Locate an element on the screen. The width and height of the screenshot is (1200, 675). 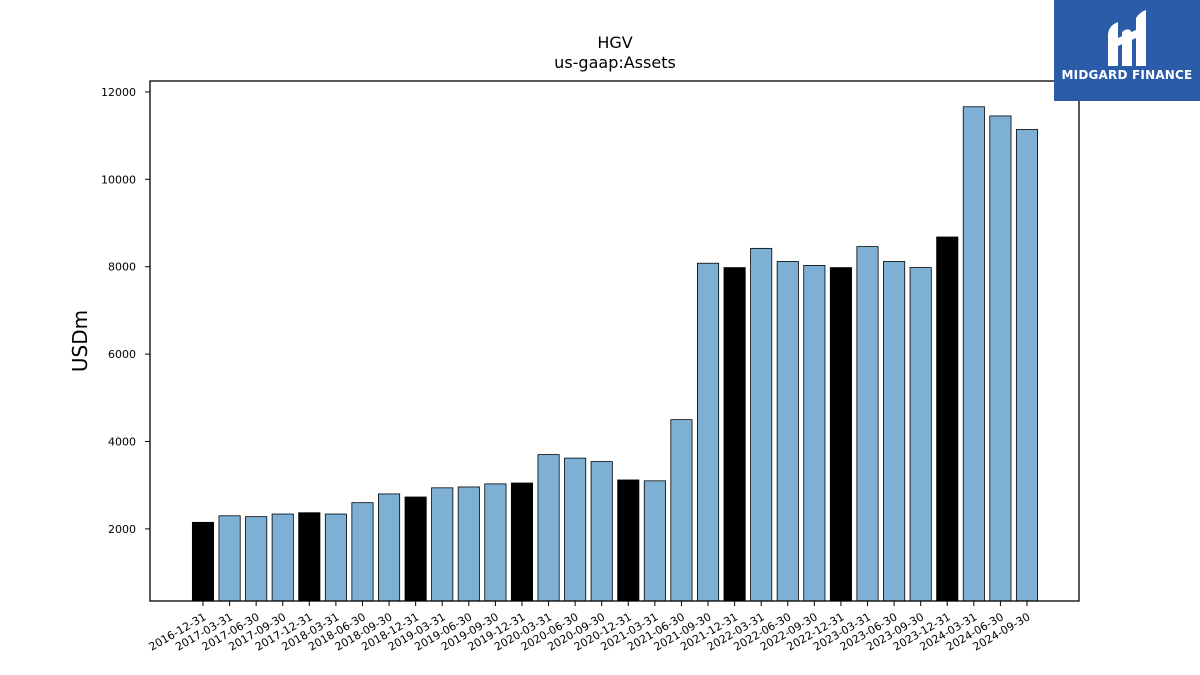
y-axis-label: USDm is located at coordinates (80, 341).